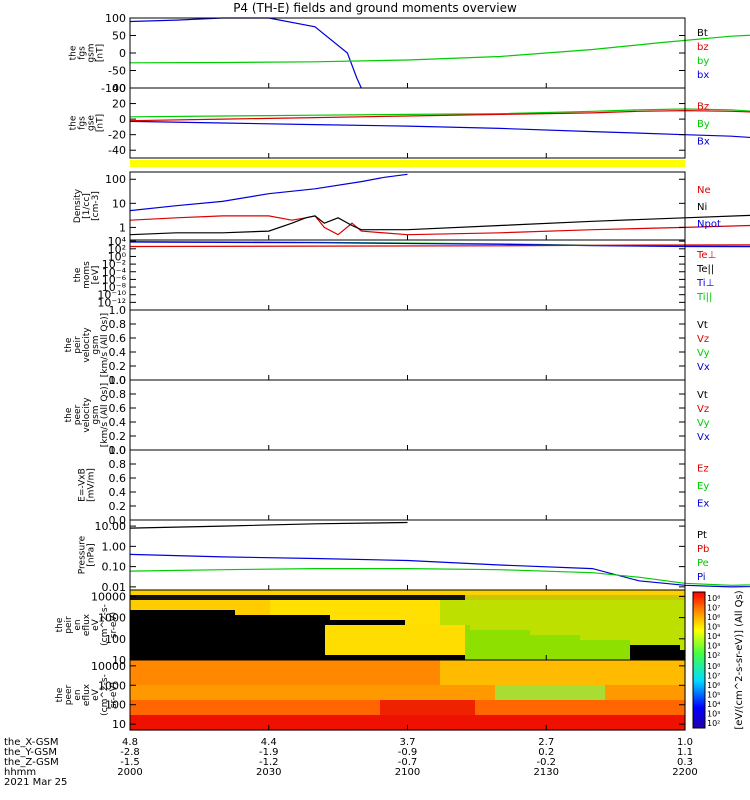  I want to click on ytick-label: 0.8, so click(118, 394).